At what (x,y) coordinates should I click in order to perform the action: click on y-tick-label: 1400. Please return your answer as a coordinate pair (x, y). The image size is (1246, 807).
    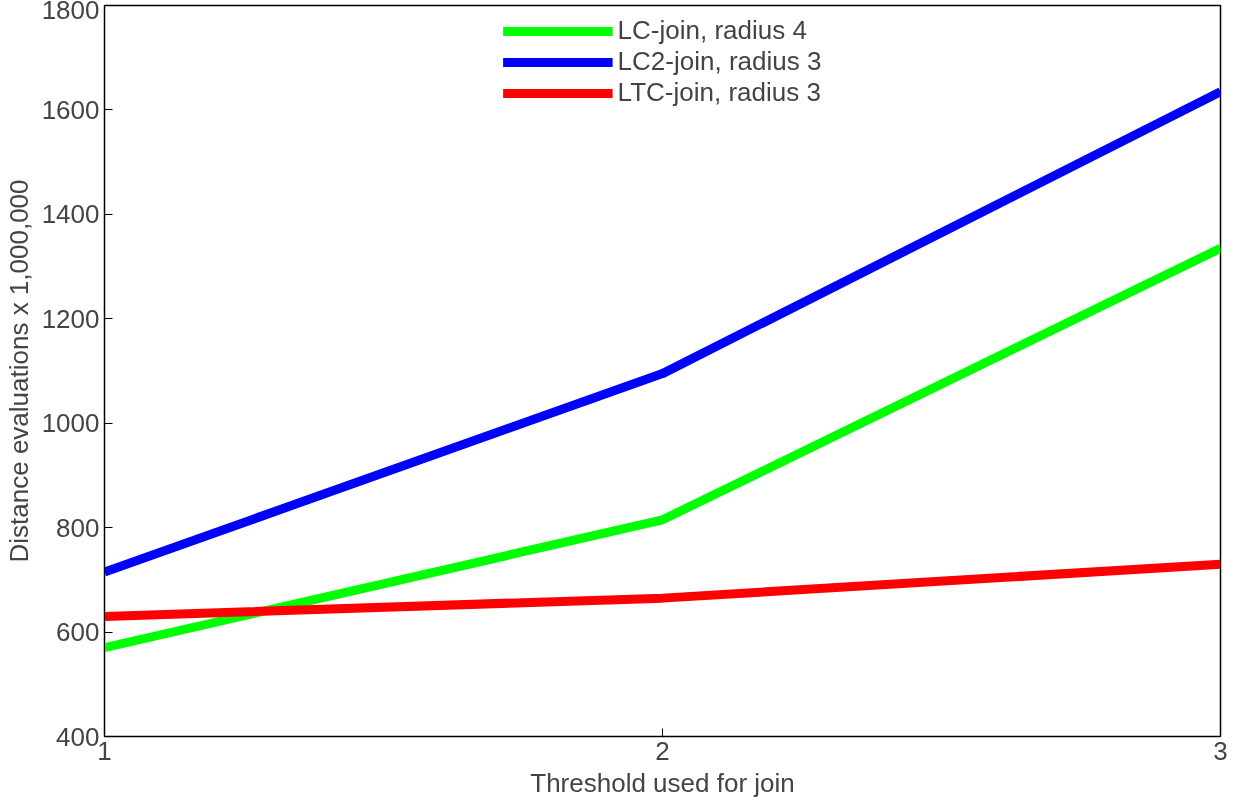
    Looking at the image, I should click on (70, 214).